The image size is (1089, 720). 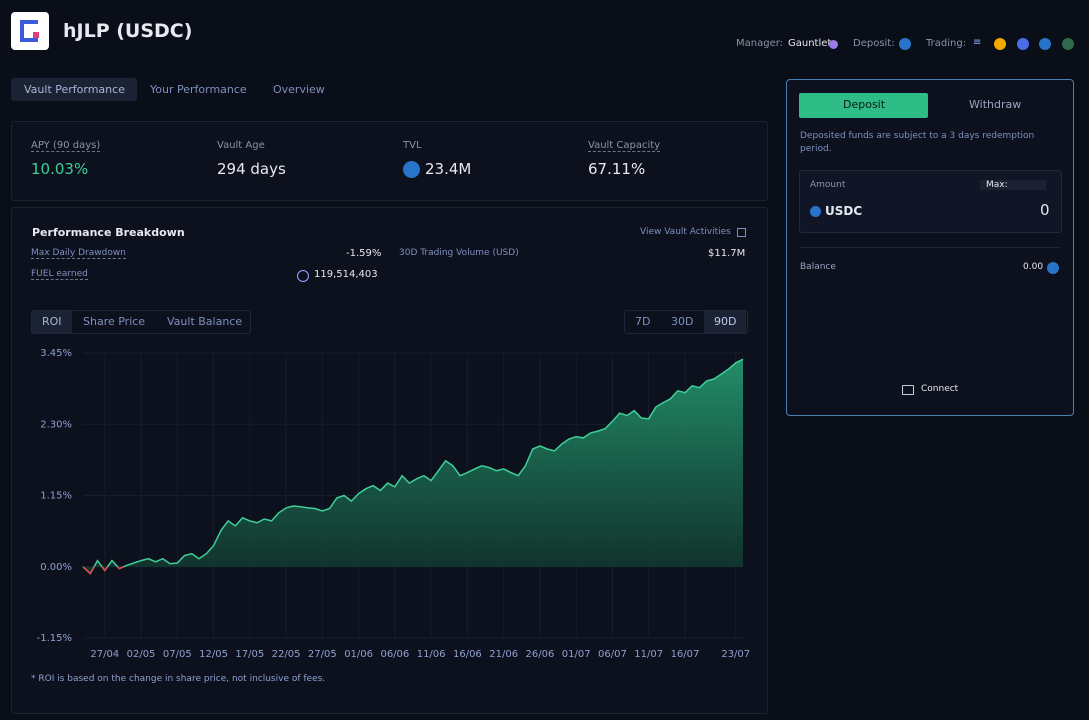 I want to click on divider, so click(x=929, y=247).